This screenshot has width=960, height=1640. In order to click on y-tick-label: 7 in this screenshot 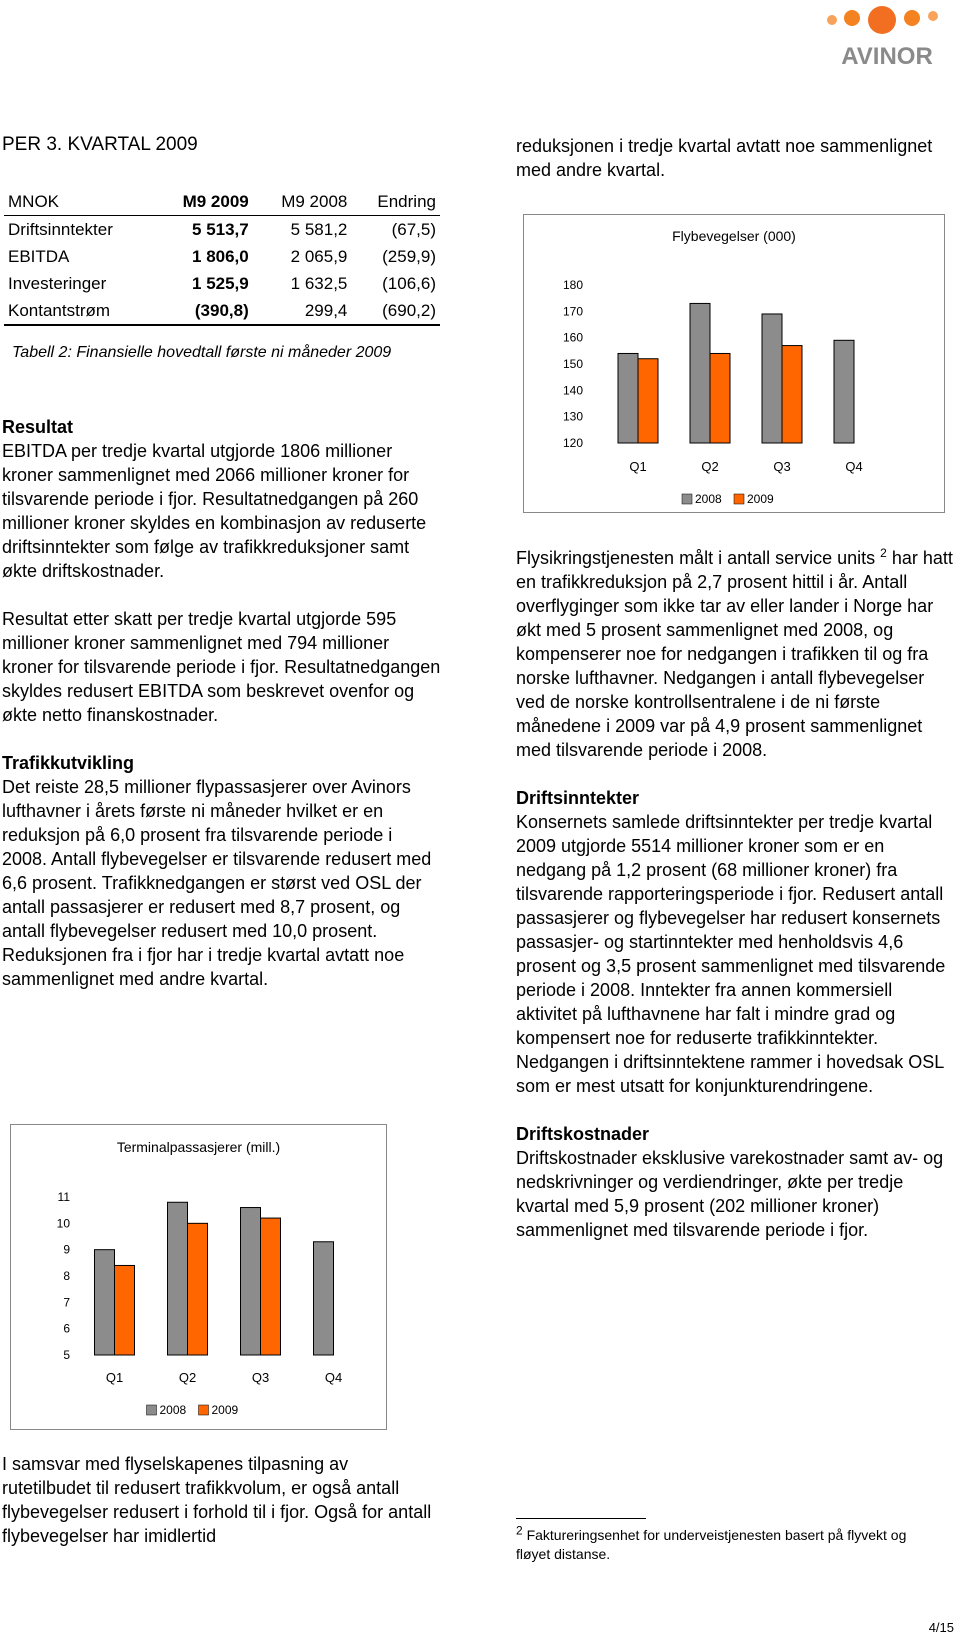, I will do `click(66, 1302)`.